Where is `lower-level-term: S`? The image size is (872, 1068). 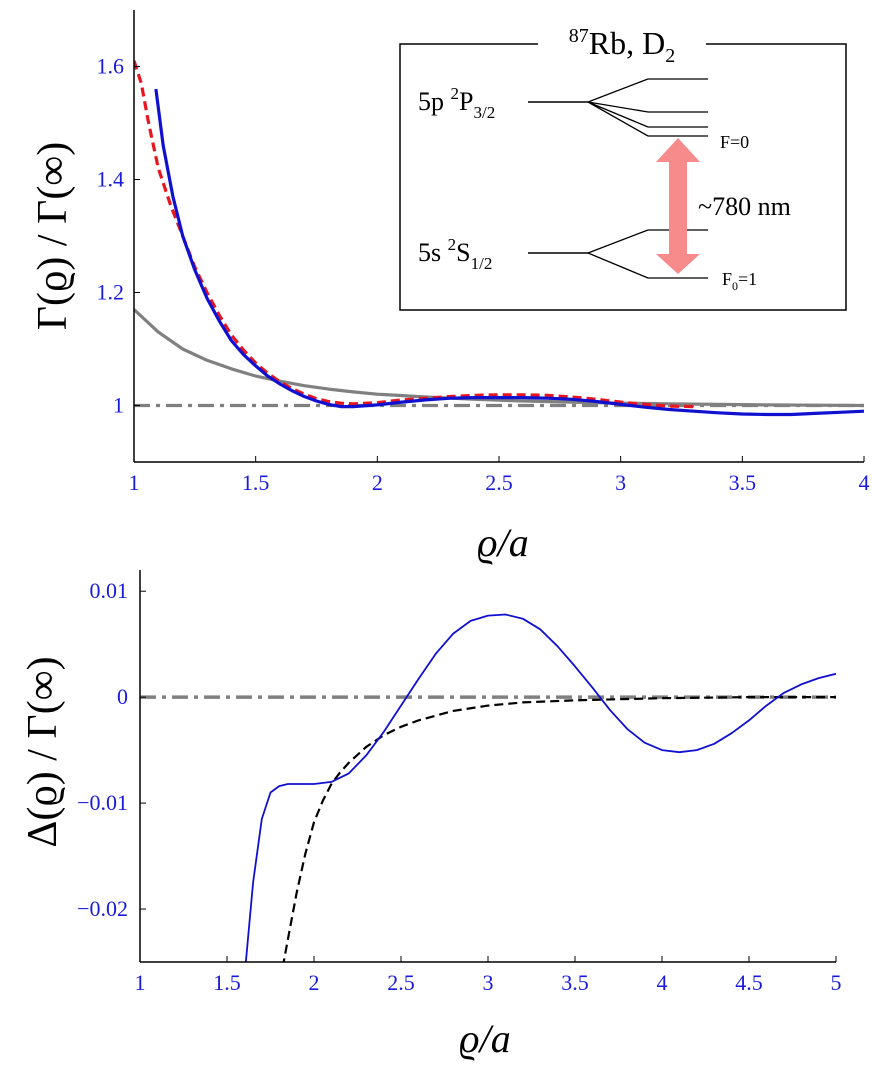 lower-level-term: S is located at coordinates (463, 252).